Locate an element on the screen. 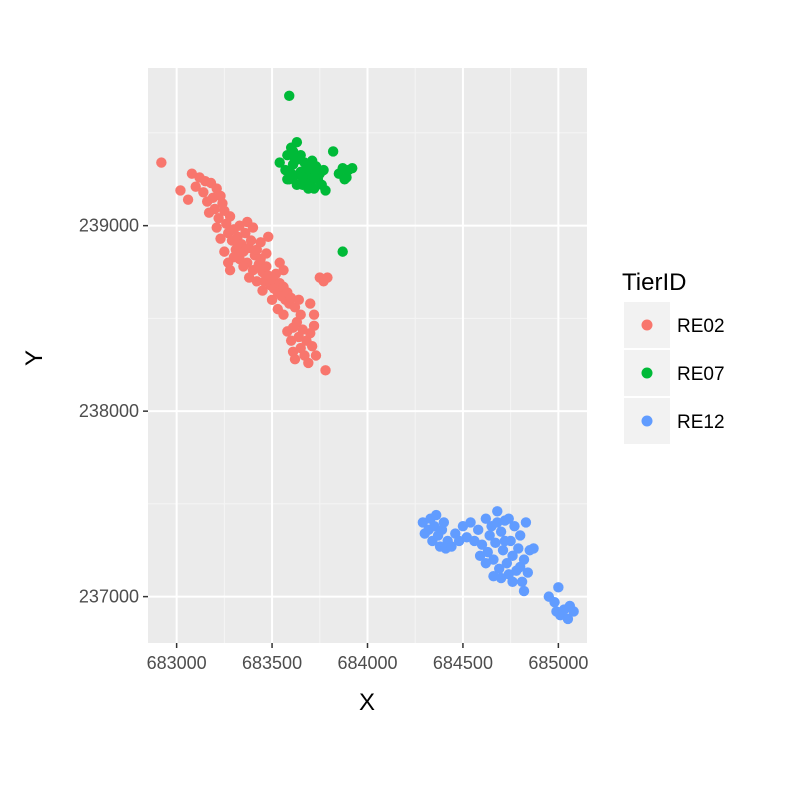 This screenshot has height=787, width=787. legend-item-re12: RE12 is located at coordinates (674, 421).